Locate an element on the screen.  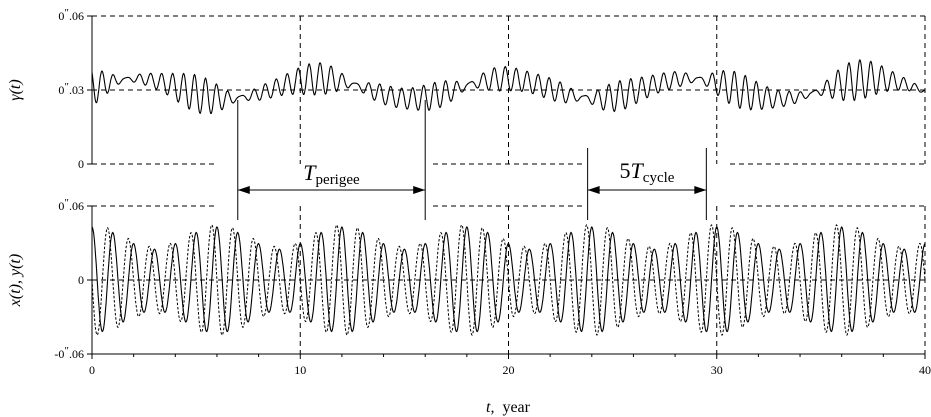
gamma-series-line is located at coordinates (508, 86).